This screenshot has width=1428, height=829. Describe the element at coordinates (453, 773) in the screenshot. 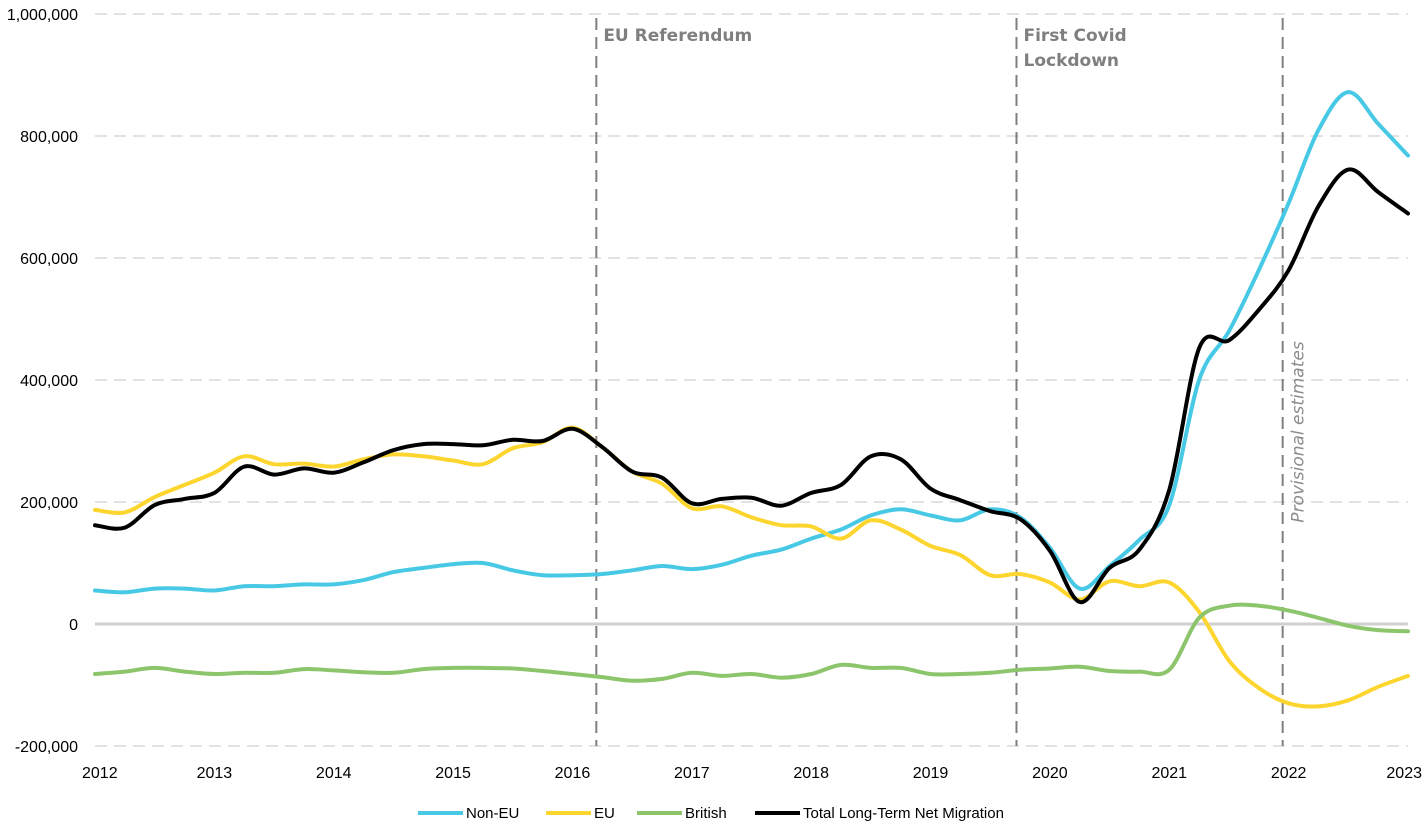

I see `x-tick-label: 2015` at that location.